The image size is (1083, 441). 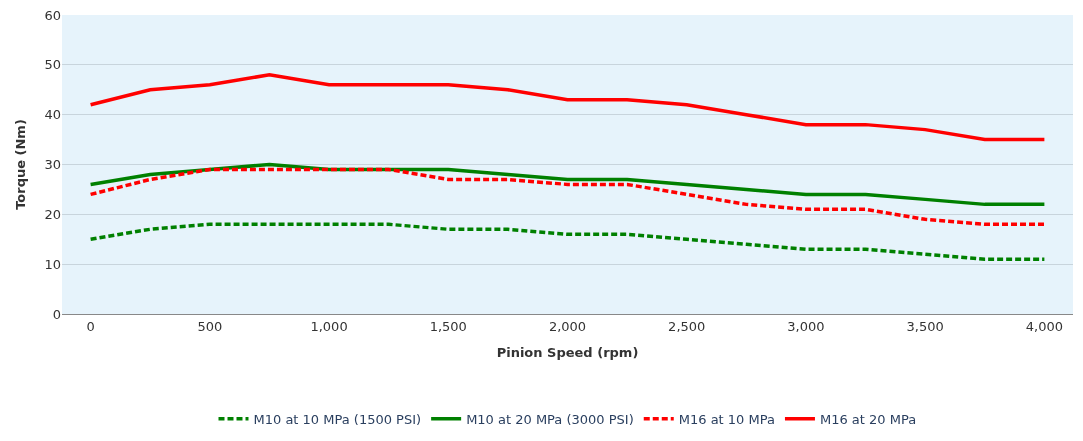 I want to click on y-tick-label: 40, so click(x=52, y=115).